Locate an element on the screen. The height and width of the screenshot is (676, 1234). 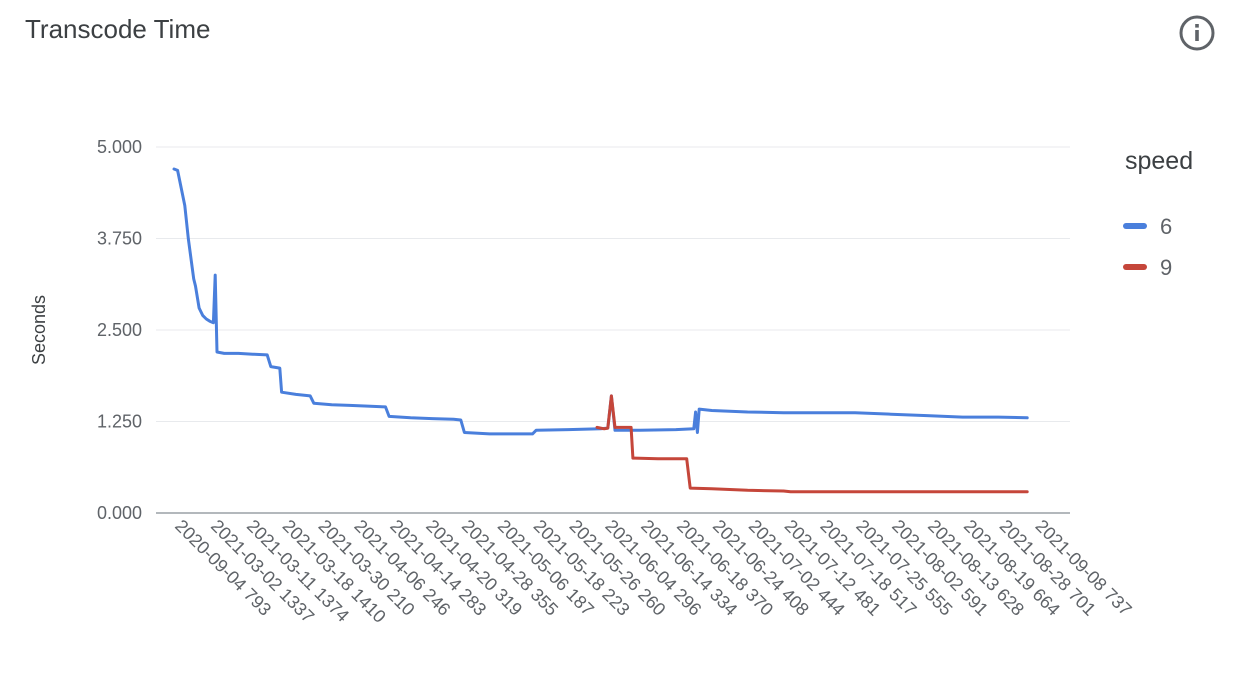
y-tick-label: 3.750 is located at coordinates (119, 239).